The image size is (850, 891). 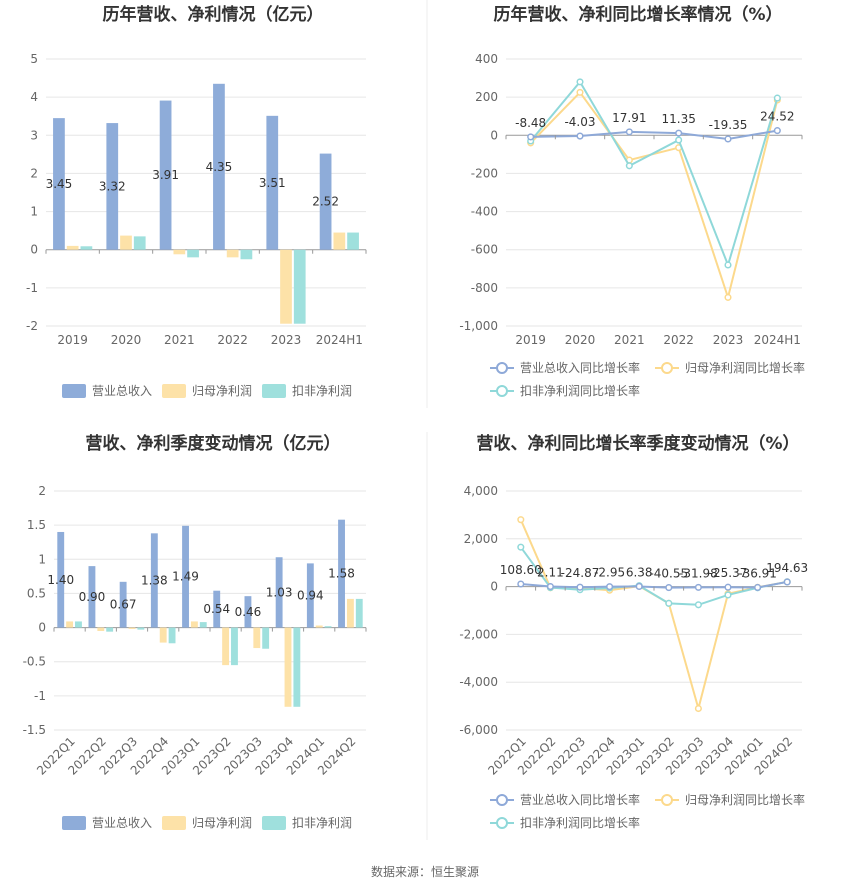 I want to click on data-label: 1.58, so click(x=341, y=574).